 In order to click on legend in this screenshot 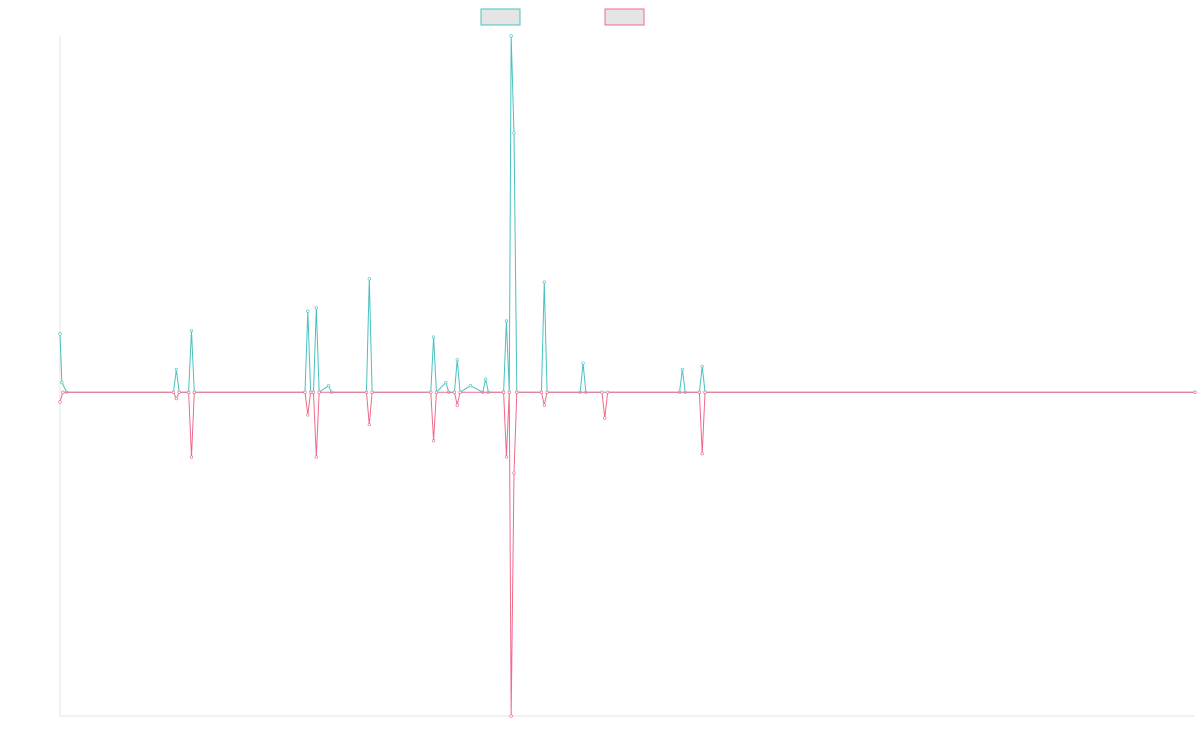, I will do `click(562, 17)`.